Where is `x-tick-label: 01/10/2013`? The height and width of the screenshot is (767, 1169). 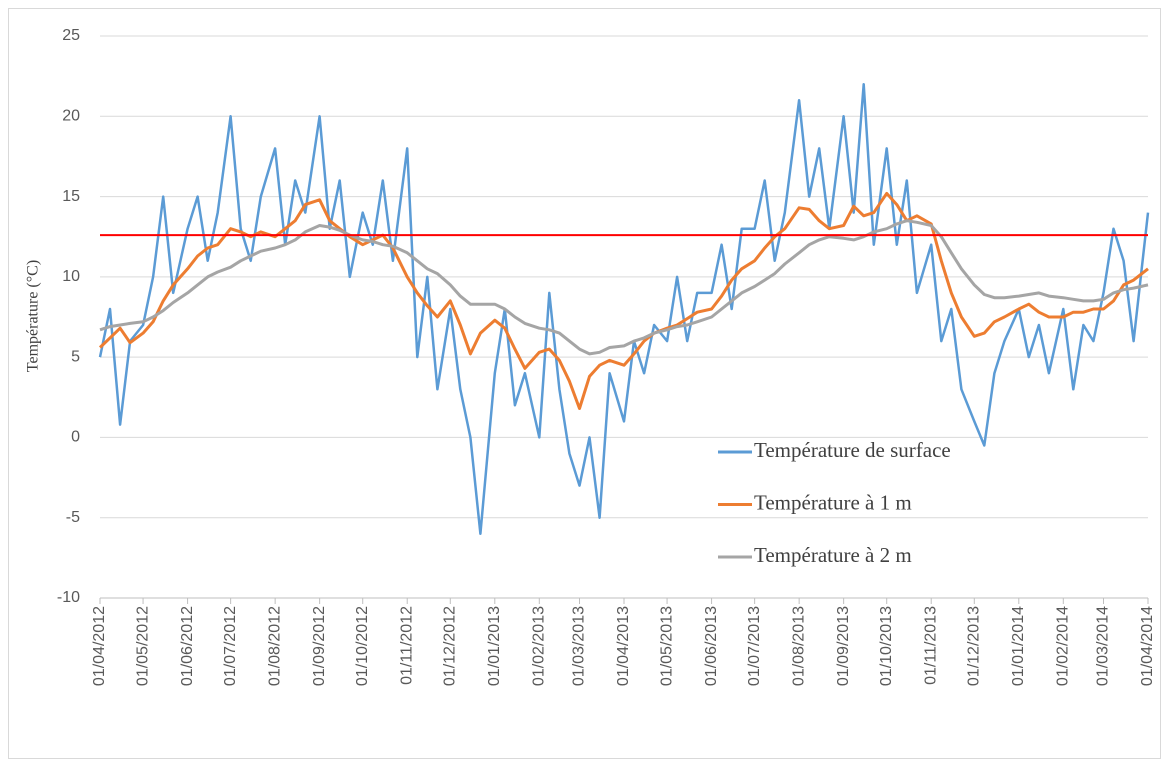 x-tick-label: 01/10/2013 is located at coordinates (886, 646).